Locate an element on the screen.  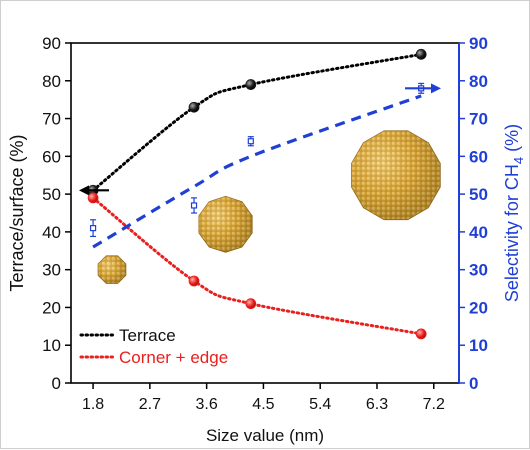
x-tick-label: 3.6 is located at coordinates (207, 404).